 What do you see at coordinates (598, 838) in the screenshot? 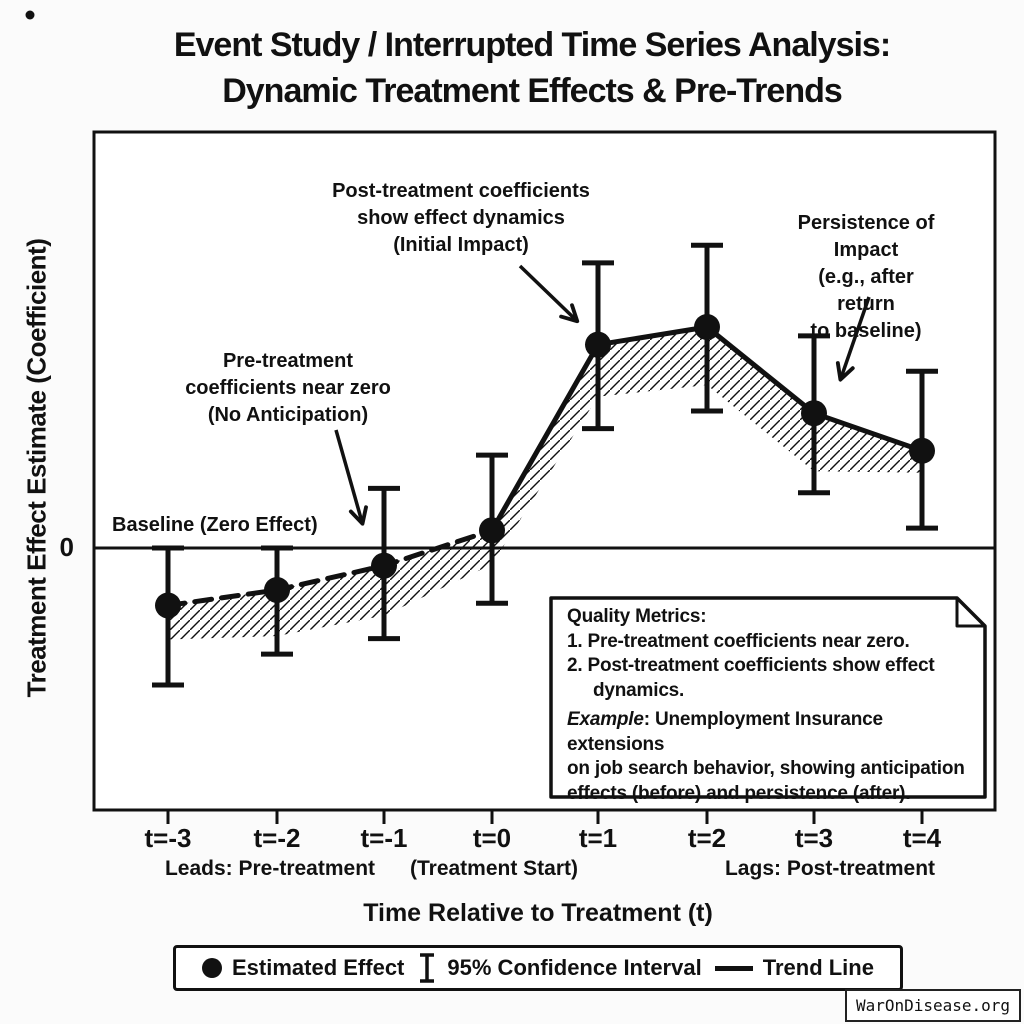
I see `x-tick-label: t=1` at bounding box center [598, 838].